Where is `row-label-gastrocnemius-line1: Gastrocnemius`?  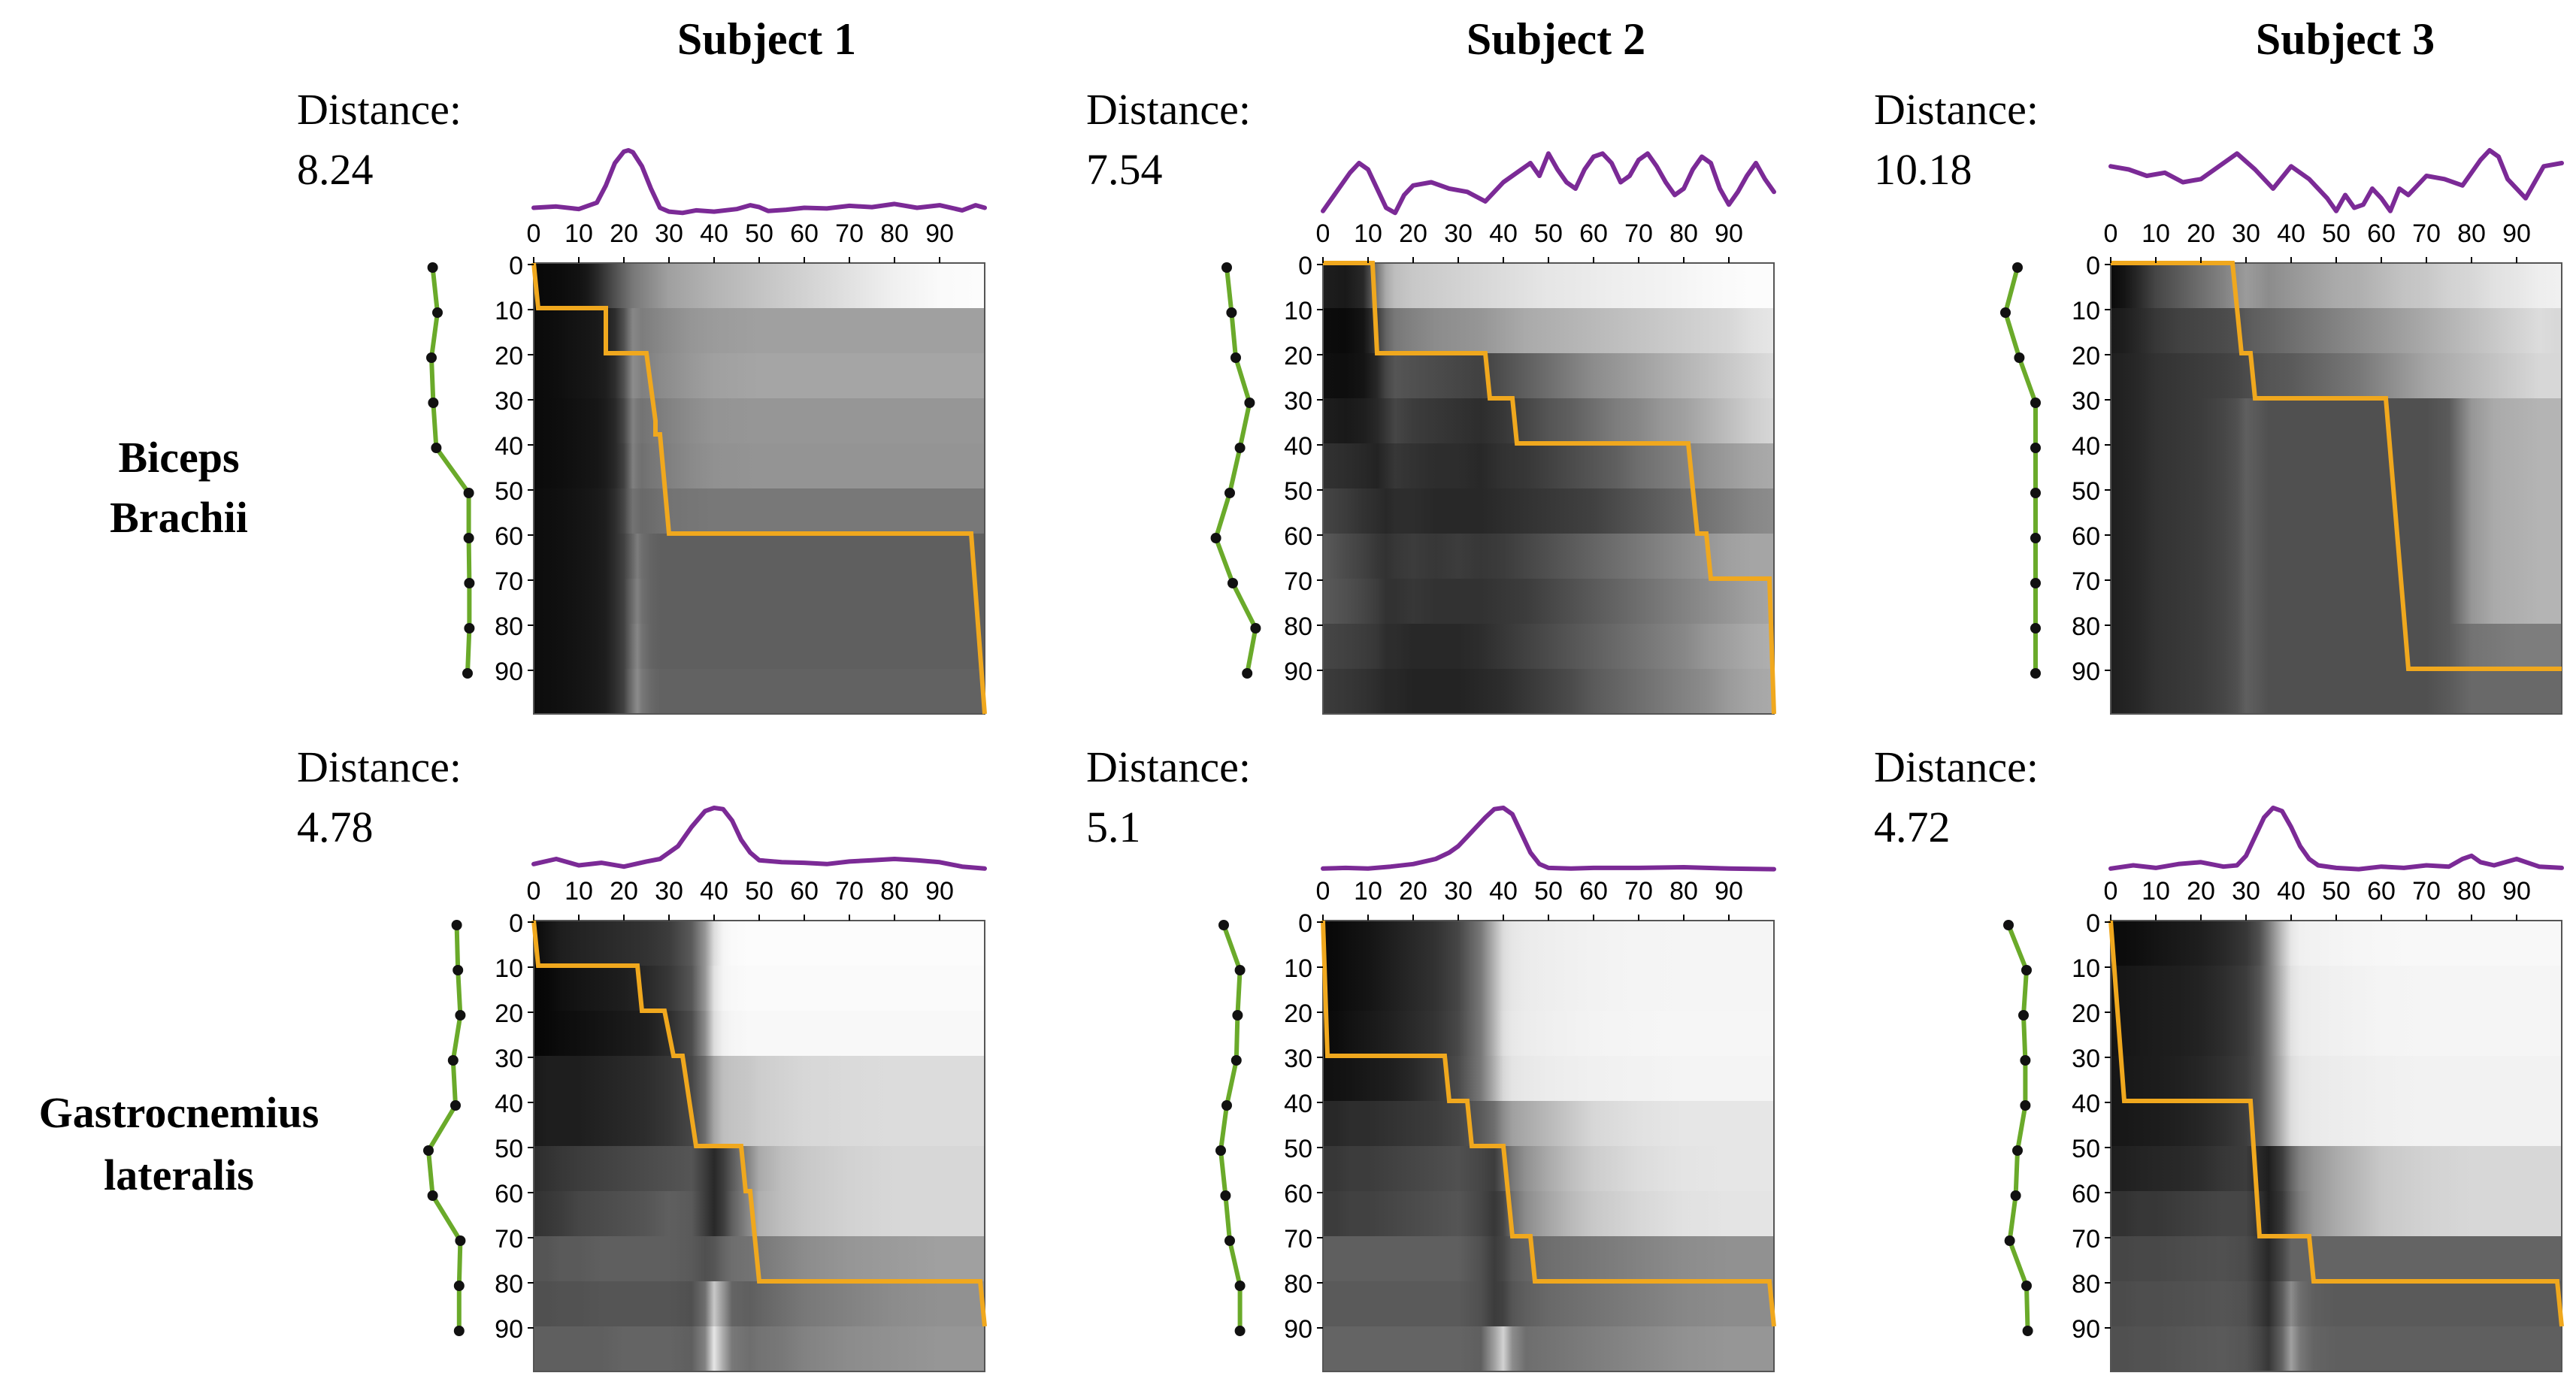
row-label-gastrocnemius-line1: Gastrocnemius is located at coordinates (179, 1112).